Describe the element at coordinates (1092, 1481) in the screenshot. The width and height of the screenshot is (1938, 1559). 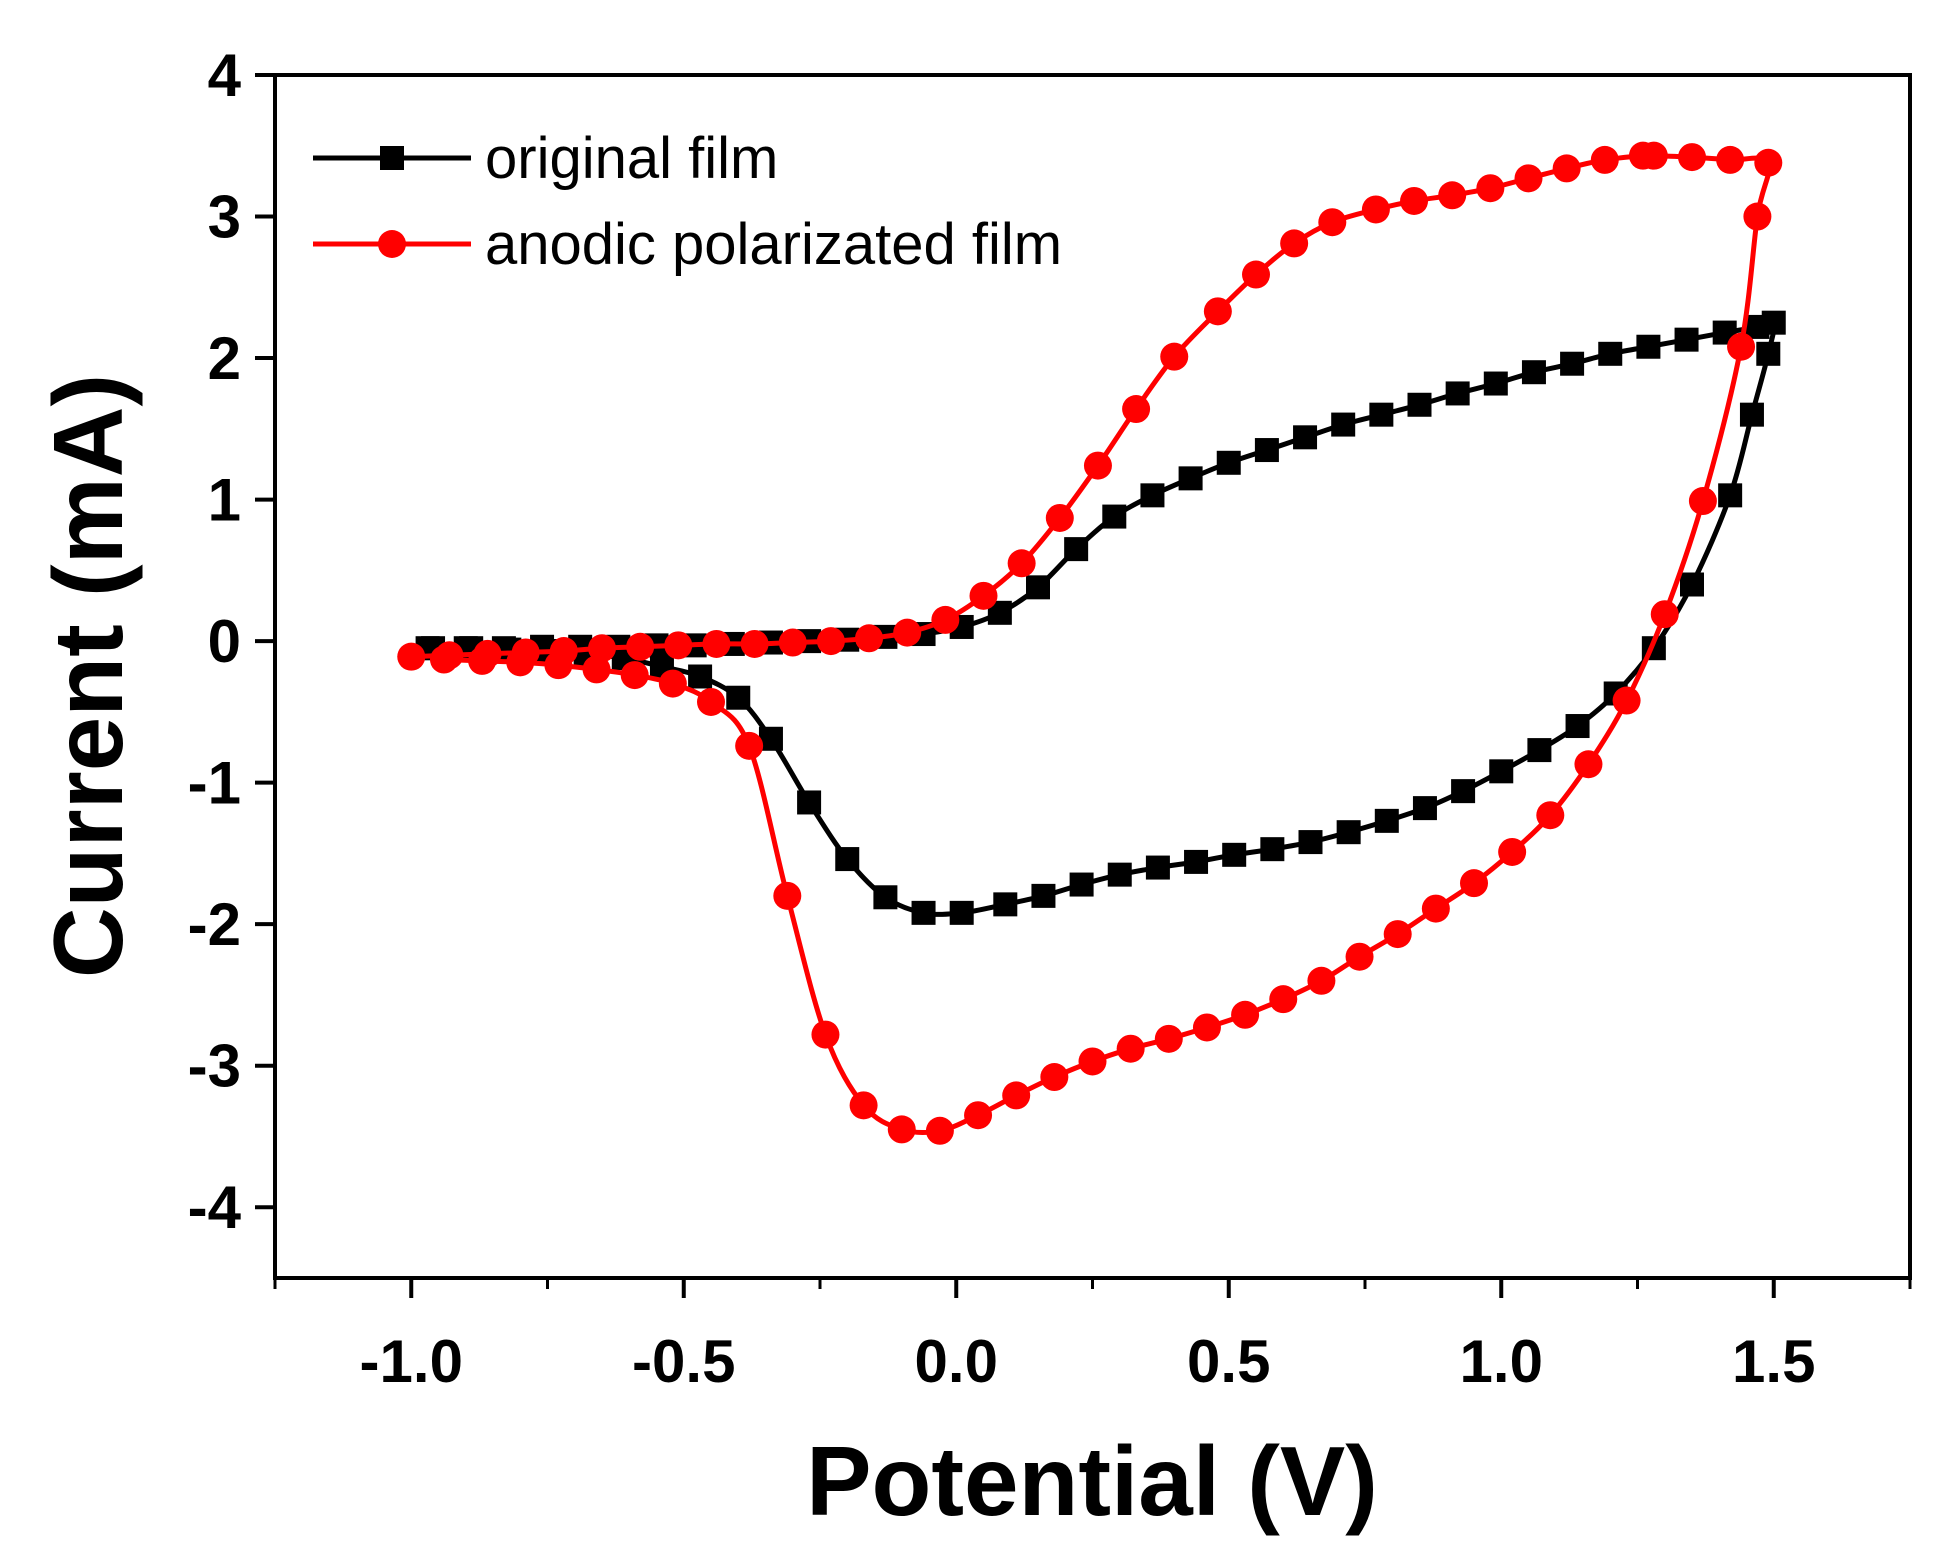
I see `x-axis-title: Potential (V)` at that location.